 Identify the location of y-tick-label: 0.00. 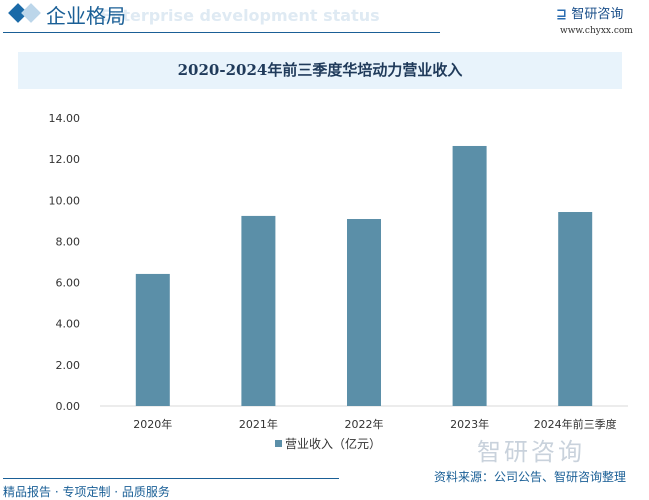
(68, 406).